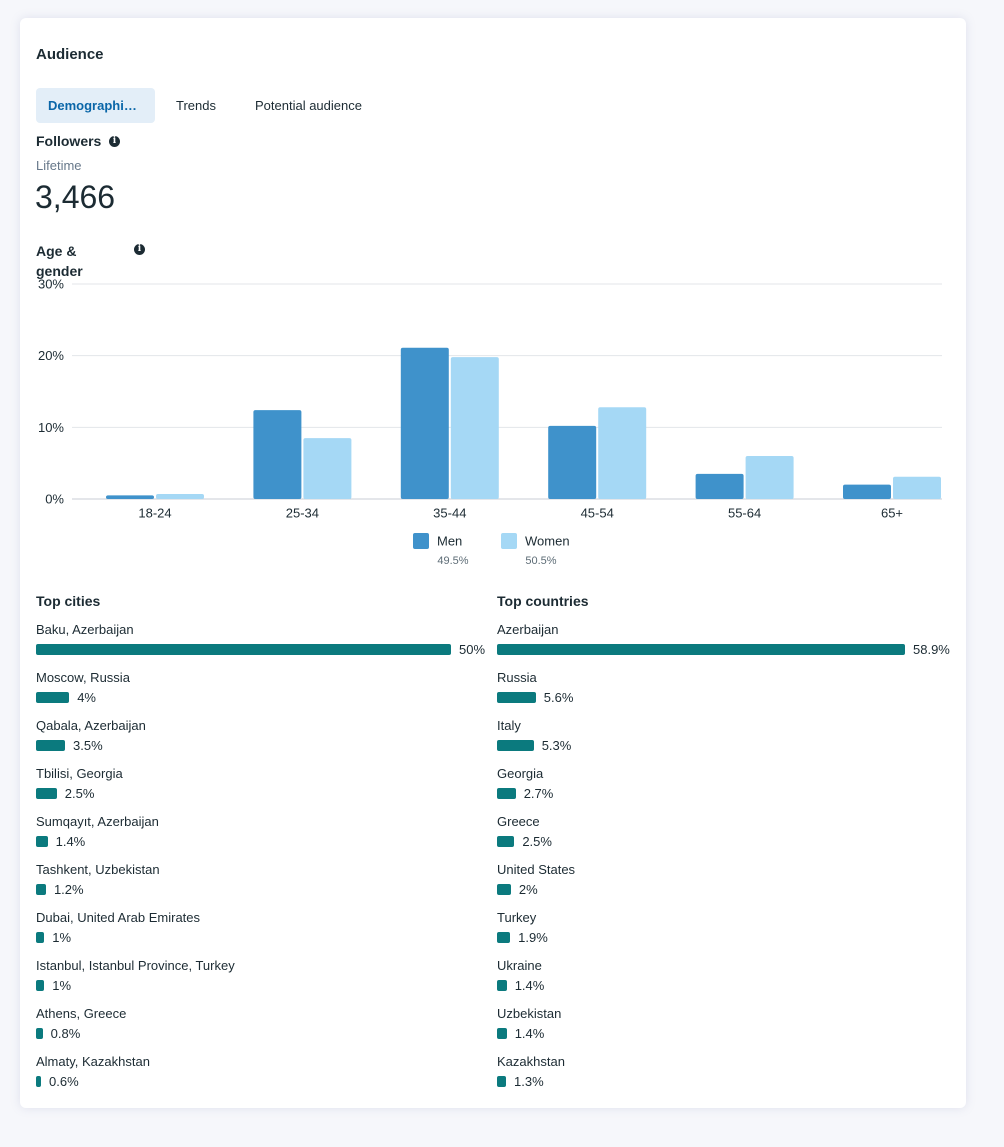 The width and height of the screenshot is (1004, 1147). I want to click on chart-title: Age & gender, so click(59, 261).